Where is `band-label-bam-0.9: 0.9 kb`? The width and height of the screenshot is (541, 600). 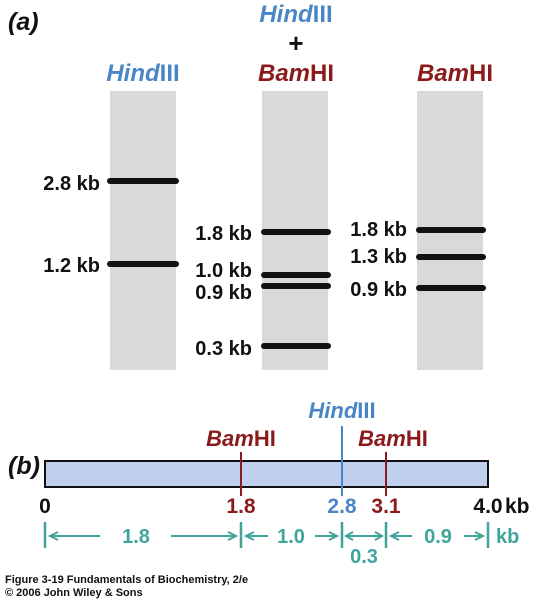 band-label-bam-0.9: 0.9 kb is located at coordinates (378, 290).